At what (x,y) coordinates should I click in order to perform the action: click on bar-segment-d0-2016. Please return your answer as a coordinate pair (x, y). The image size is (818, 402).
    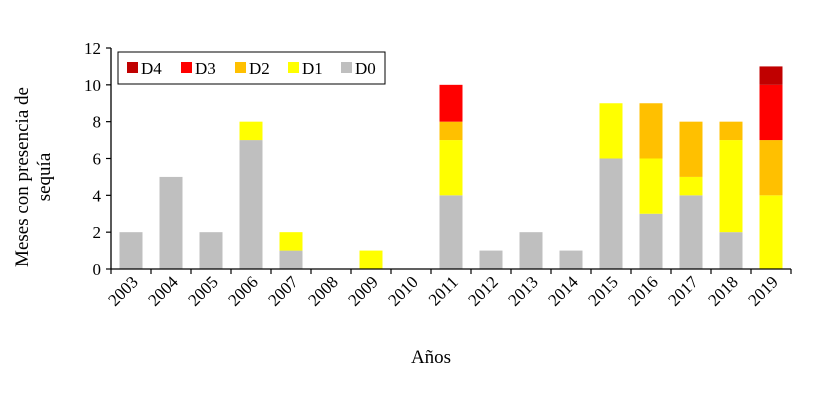
    Looking at the image, I should click on (651, 241).